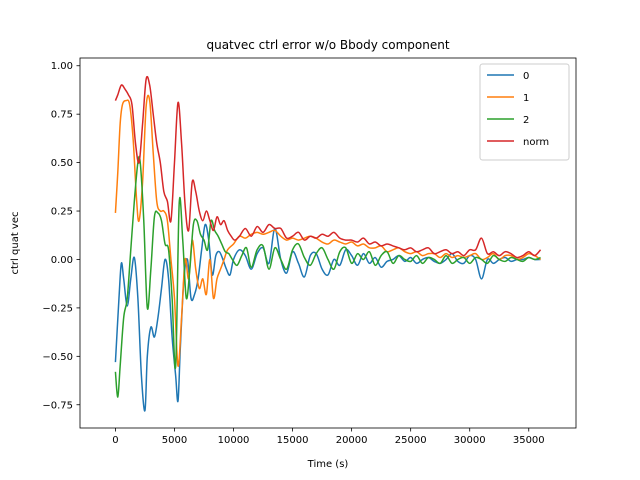  What do you see at coordinates (536, 142) in the screenshot?
I see `legend-label: norm` at bounding box center [536, 142].